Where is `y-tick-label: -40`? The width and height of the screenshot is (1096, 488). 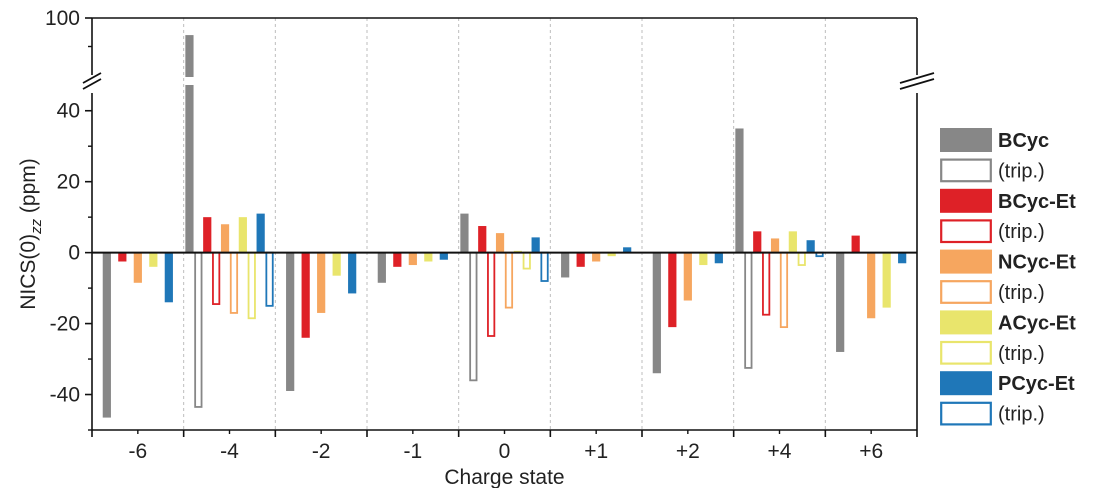 y-tick-label: -40 is located at coordinates (65, 395).